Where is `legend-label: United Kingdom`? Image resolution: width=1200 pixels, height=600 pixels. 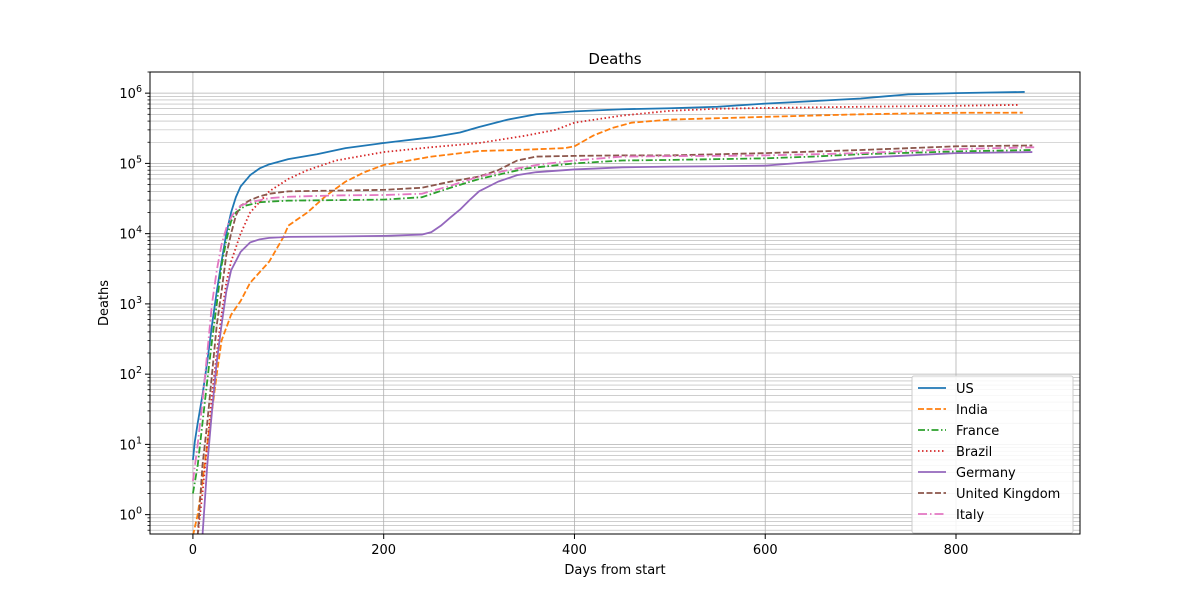 legend-label: United Kingdom is located at coordinates (1008, 494).